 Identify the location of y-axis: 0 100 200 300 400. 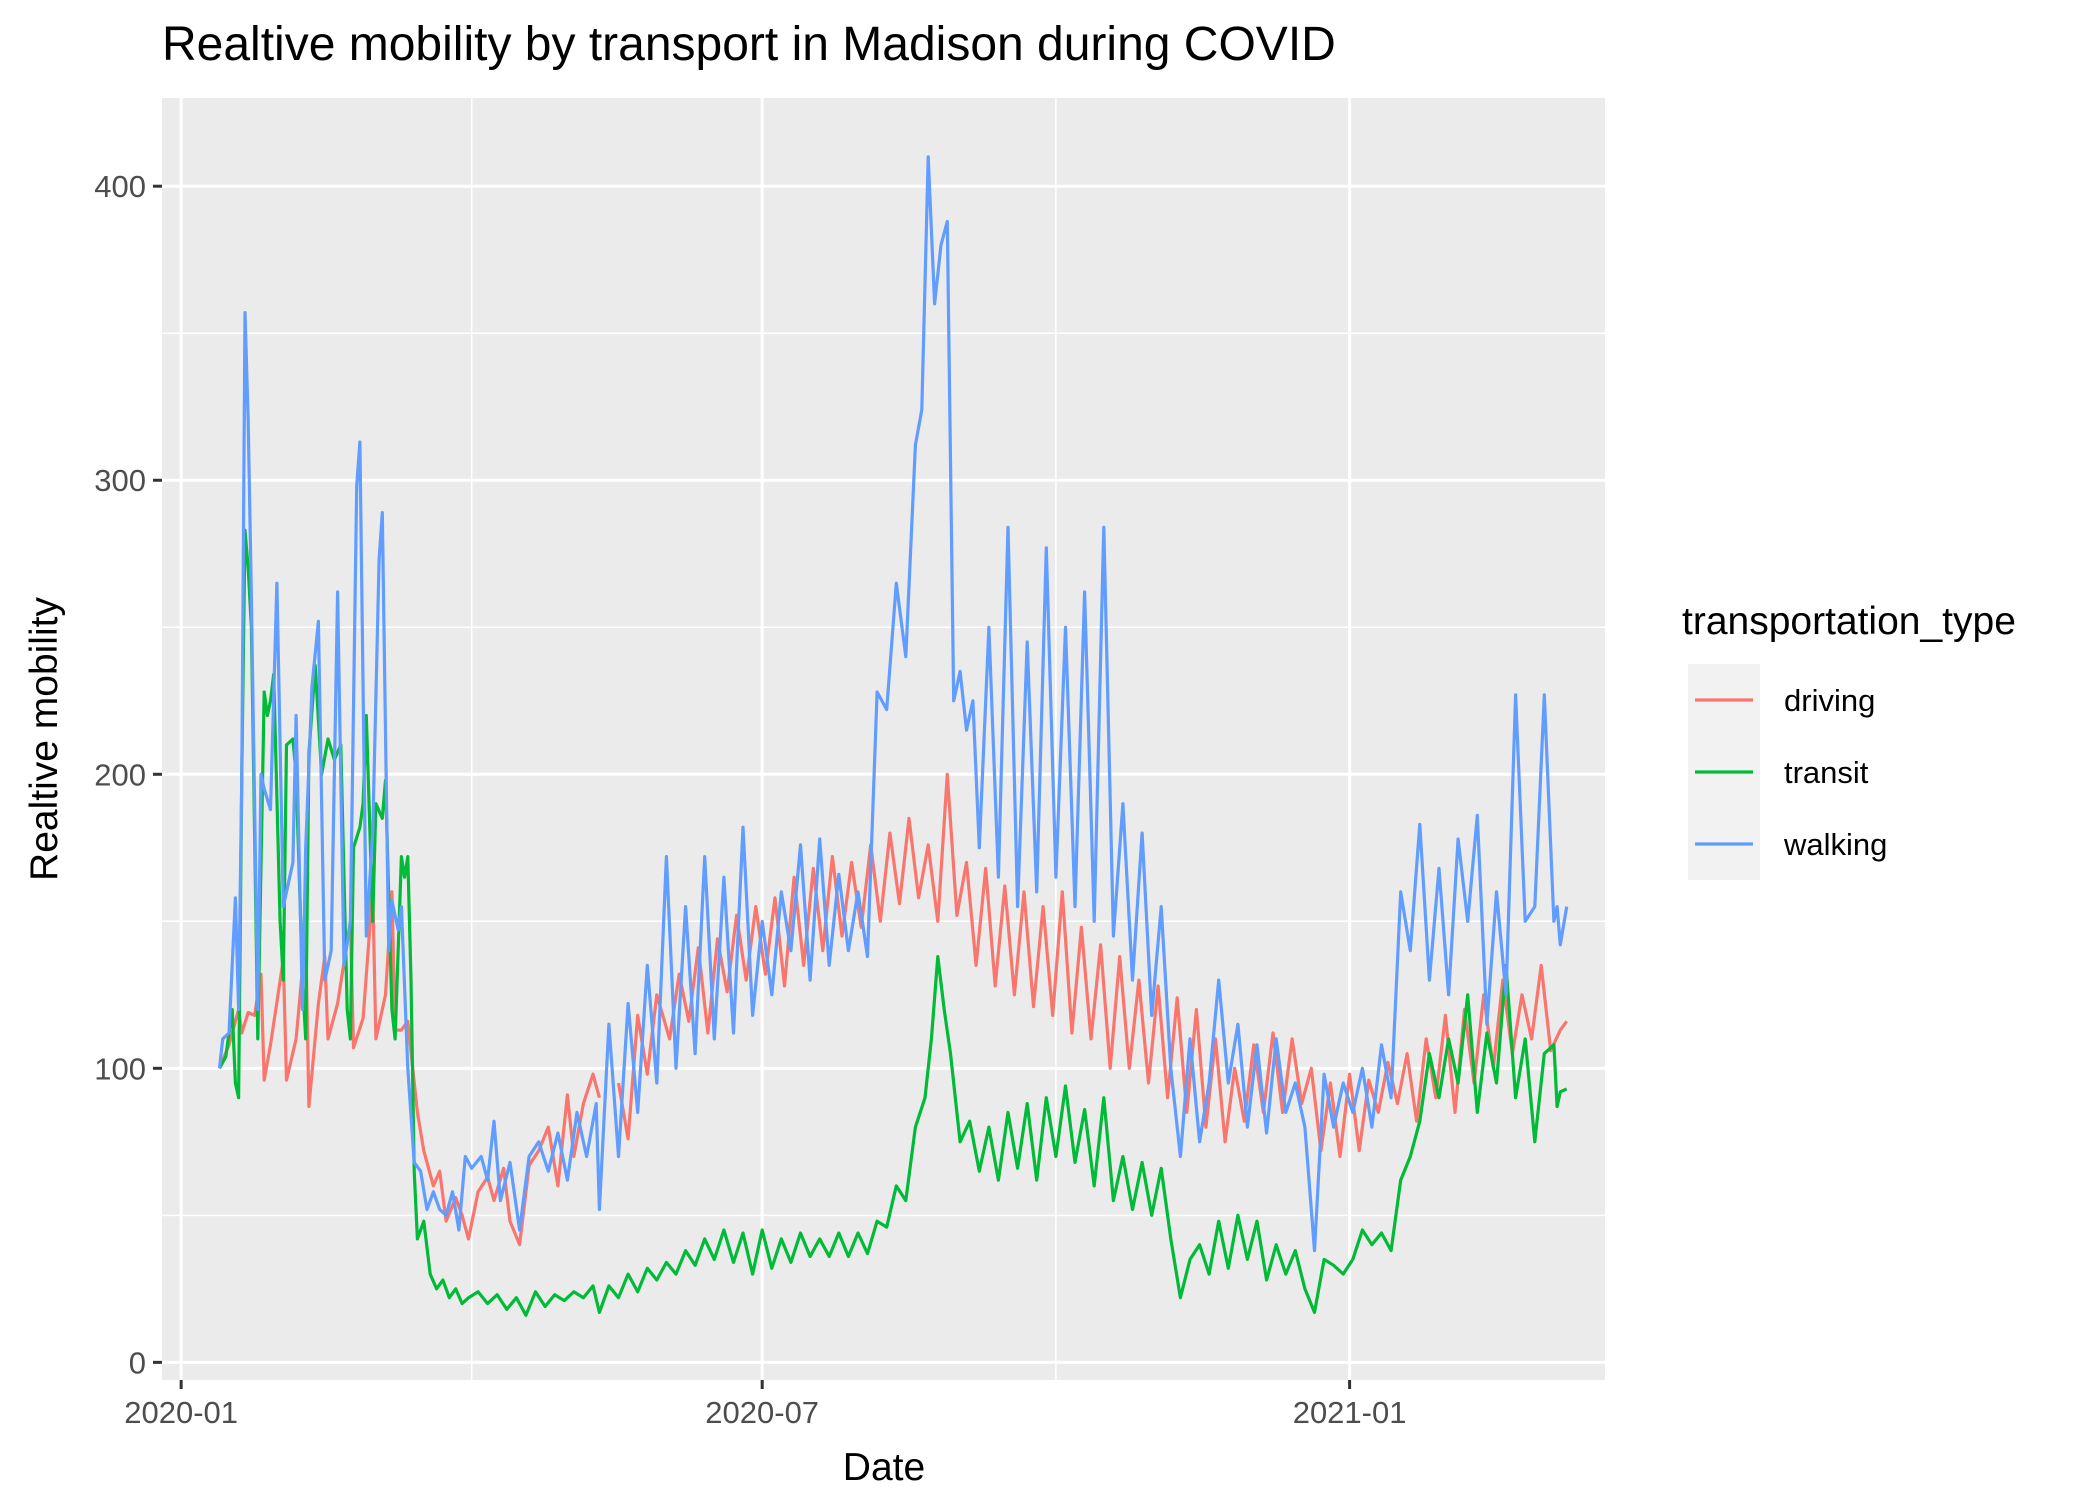
(128, 774).